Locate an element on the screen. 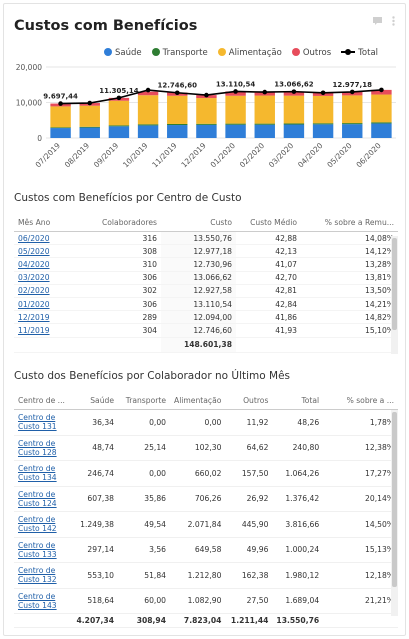  col-header: Mês Ano is located at coordinates (45, 223).